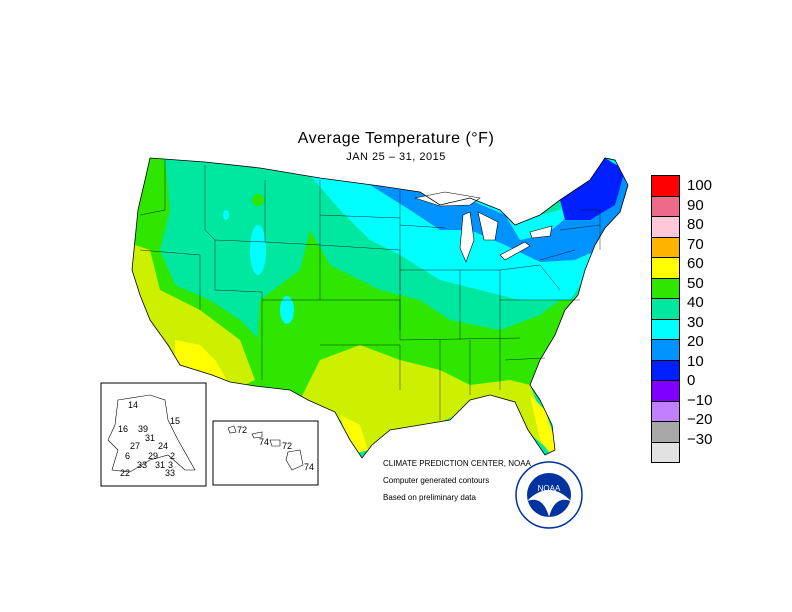 The width and height of the screenshot is (792, 612). I want to click on lake-superior, so click(447, 199).